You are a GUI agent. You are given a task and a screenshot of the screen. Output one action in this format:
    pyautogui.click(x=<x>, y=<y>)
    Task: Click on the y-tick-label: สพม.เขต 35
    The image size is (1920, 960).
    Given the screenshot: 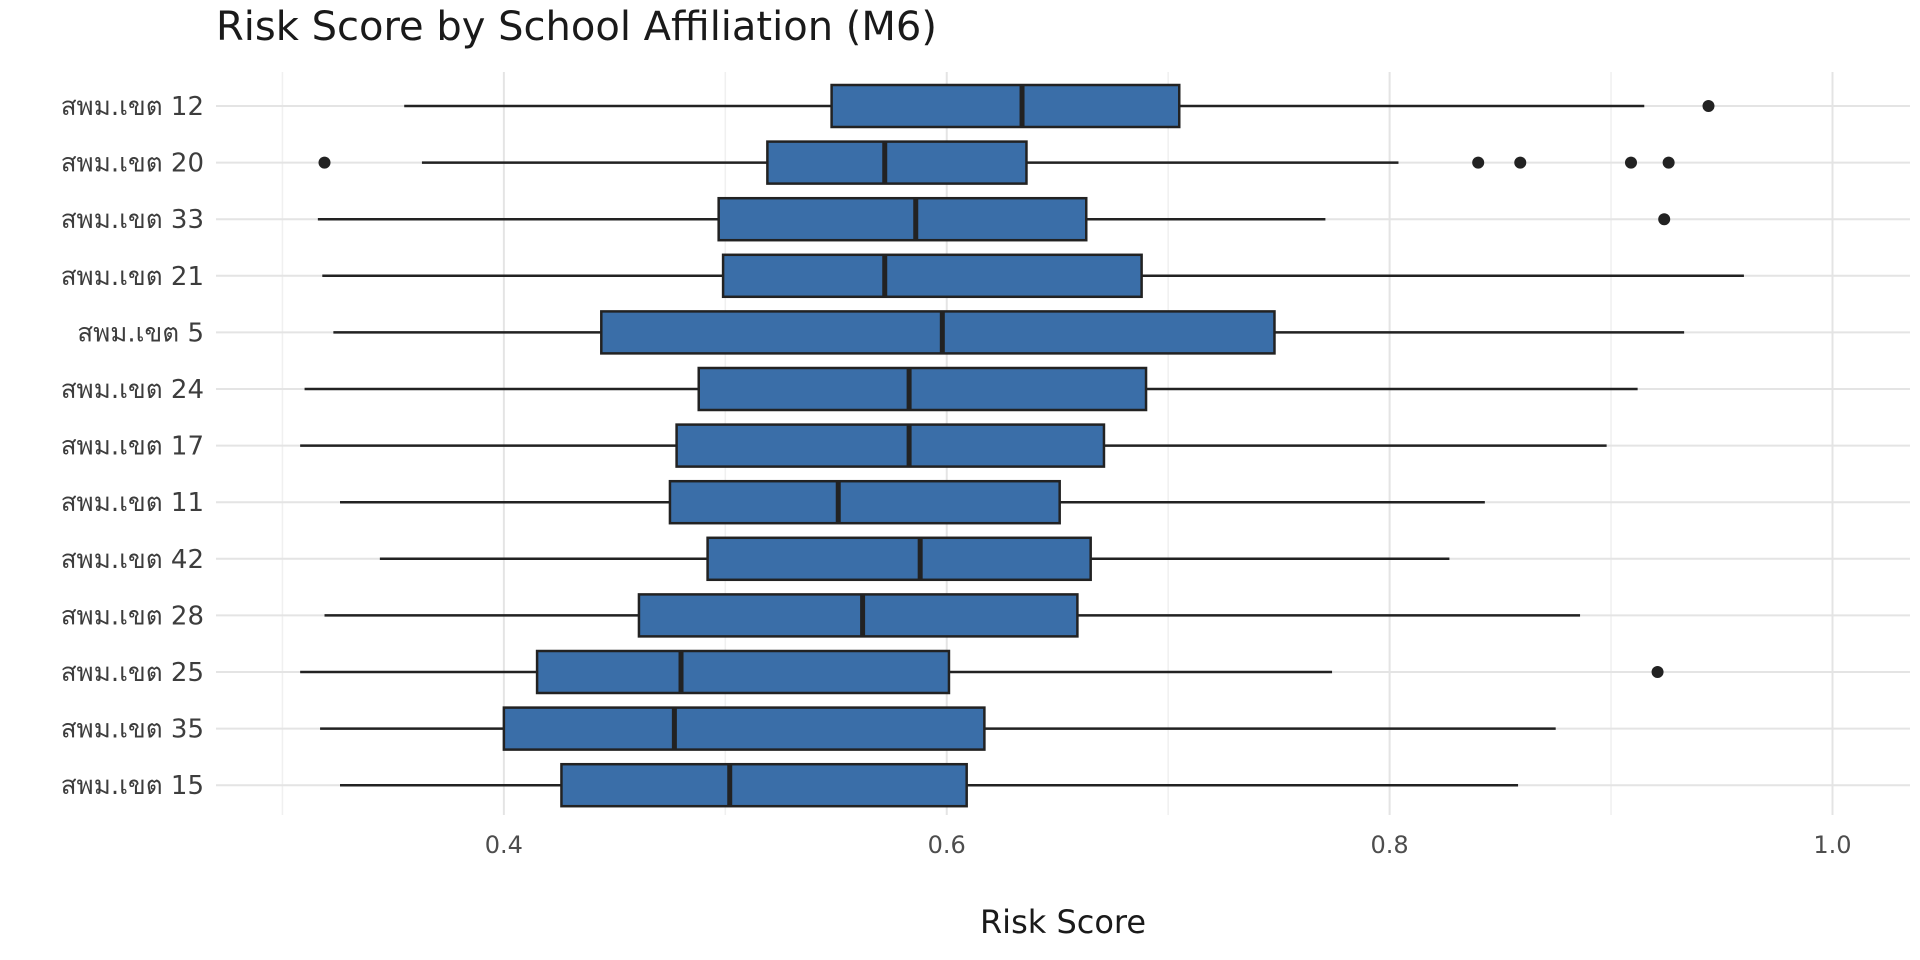 What is the action you would take?
    pyautogui.click(x=132, y=730)
    